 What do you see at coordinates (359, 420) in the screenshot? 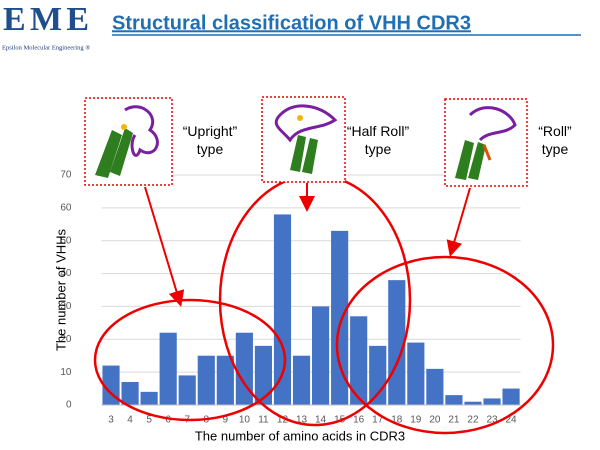
I see `x-tick-label: 16` at bounding box center [359, 420].